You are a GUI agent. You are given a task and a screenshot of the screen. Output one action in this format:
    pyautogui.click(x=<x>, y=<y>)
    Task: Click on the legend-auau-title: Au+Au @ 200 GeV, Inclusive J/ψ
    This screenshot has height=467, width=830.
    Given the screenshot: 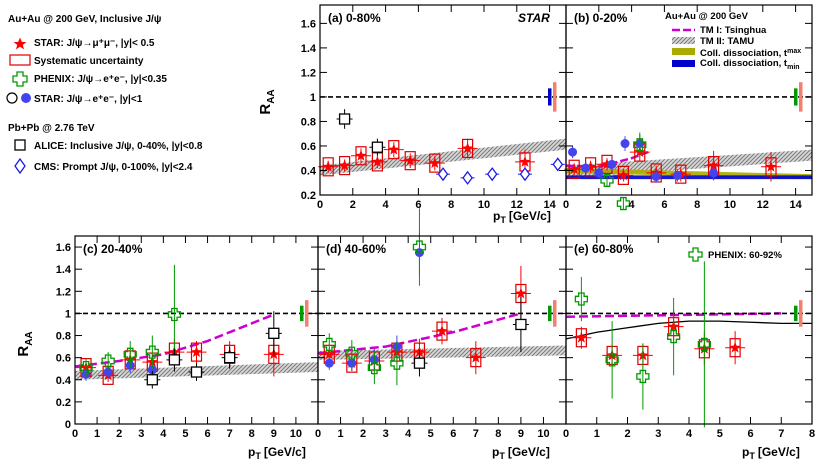 What is the action you would take?
    pyautogui.click(x=84, y=19)
    